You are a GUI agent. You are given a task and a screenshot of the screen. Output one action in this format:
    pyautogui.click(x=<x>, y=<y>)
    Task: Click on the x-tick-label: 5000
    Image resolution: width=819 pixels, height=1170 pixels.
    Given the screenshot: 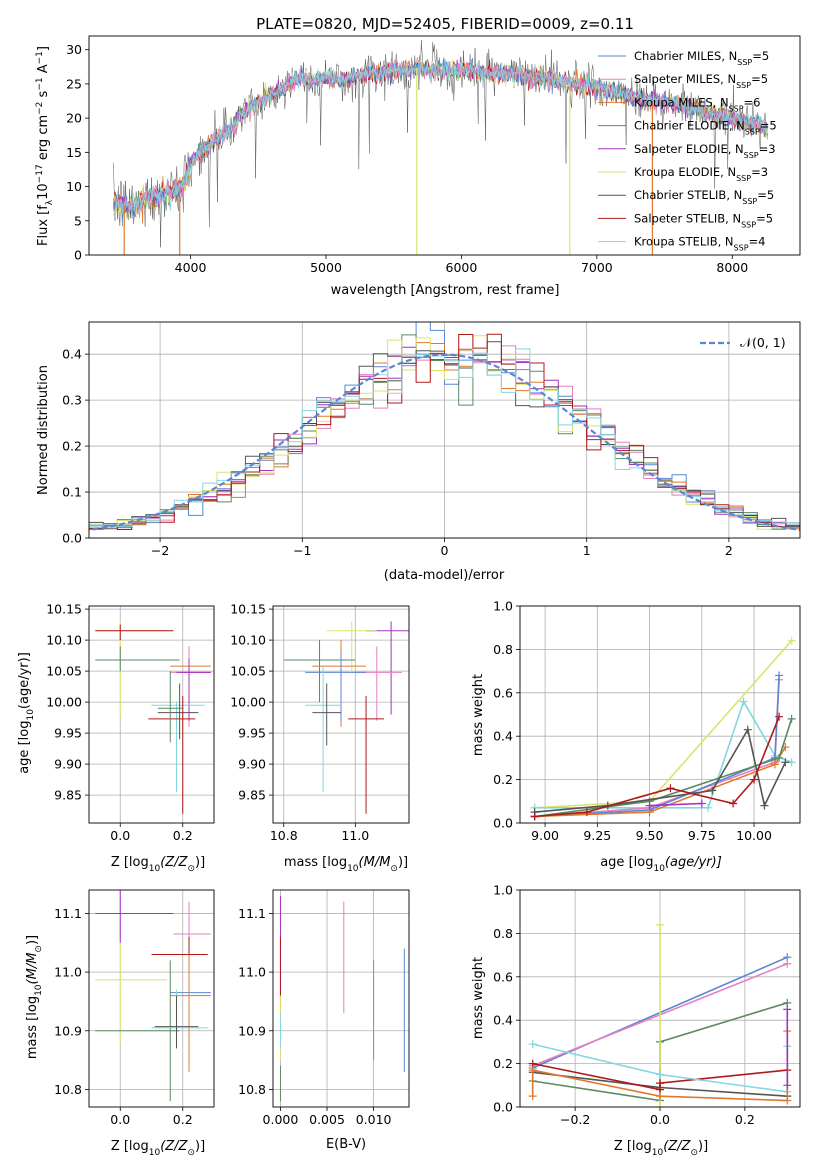 What is the action you would take?
    pyautogui.click(x=326, y=267)
    